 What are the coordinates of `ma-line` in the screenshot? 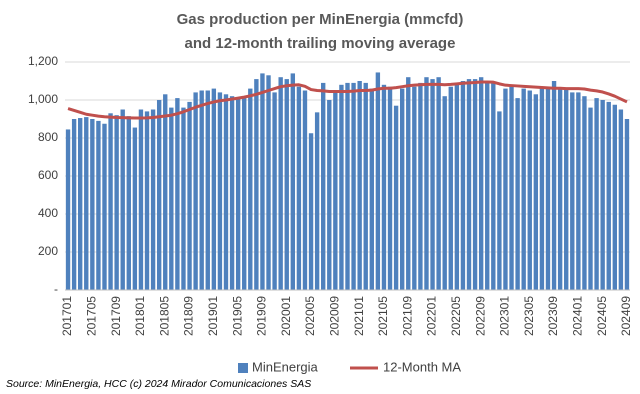 It's located at (347, 100).